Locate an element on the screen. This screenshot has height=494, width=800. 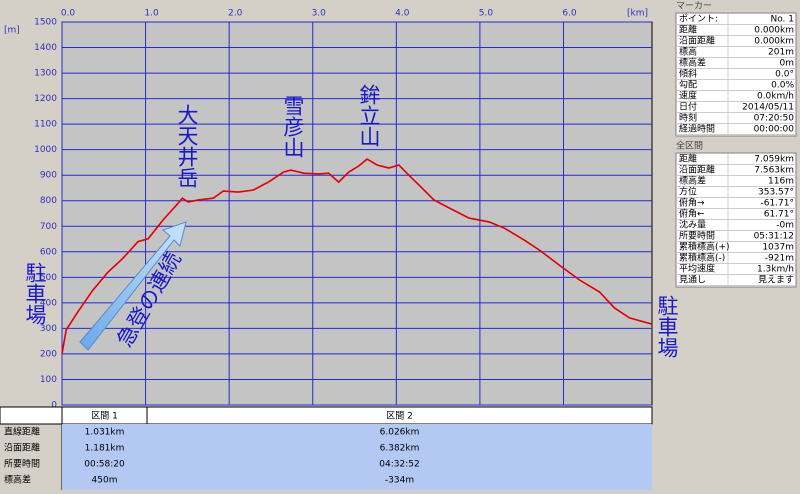
panel-value: -921m is located at coordinates (779, 259).